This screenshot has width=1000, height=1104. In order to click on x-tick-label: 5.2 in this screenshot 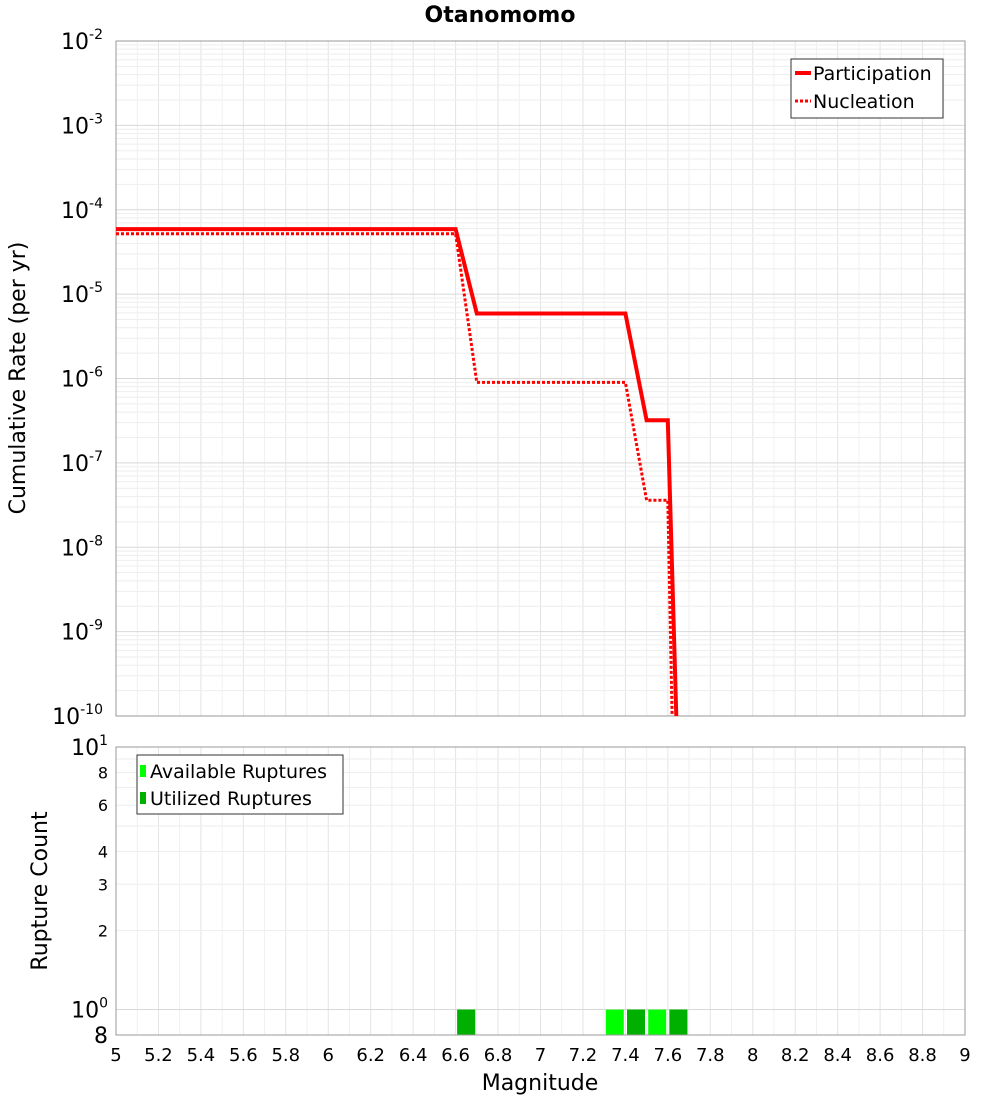, I will do `click(158, 1055)`.